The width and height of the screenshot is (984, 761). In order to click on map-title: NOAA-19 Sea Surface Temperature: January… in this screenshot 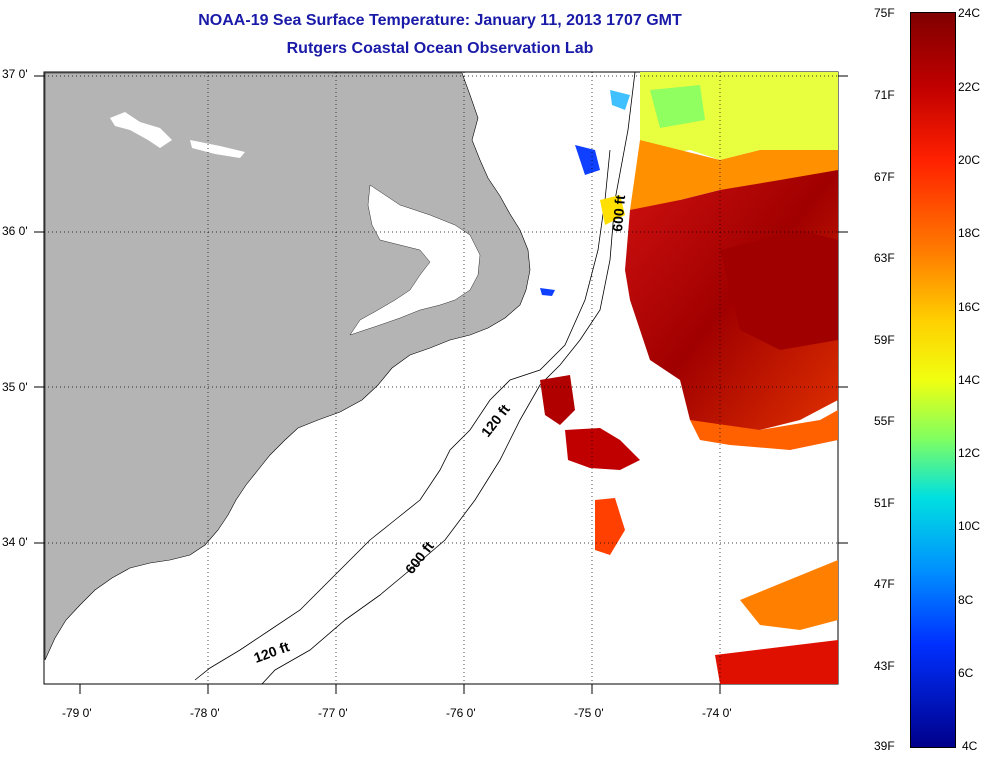, I will do `click(440, 20)`.